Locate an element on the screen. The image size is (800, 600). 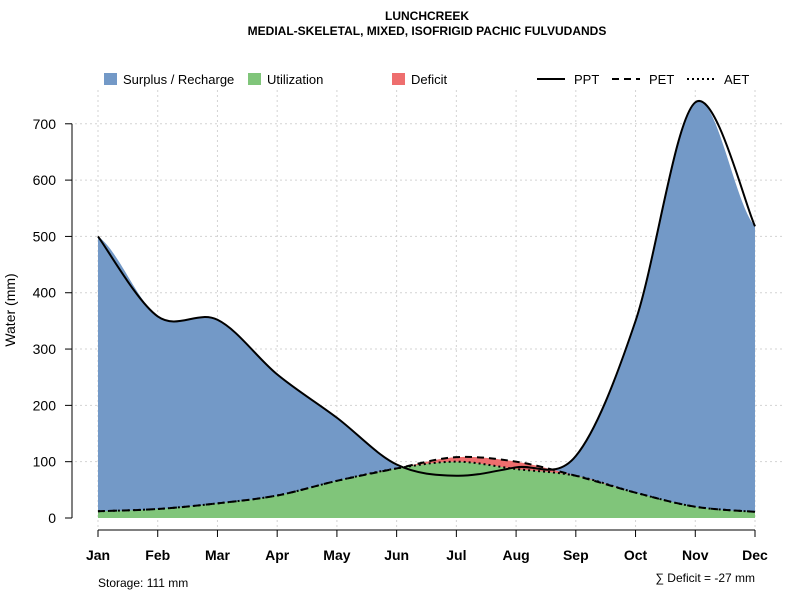
utilization-area is located at coordinates (426, 489).